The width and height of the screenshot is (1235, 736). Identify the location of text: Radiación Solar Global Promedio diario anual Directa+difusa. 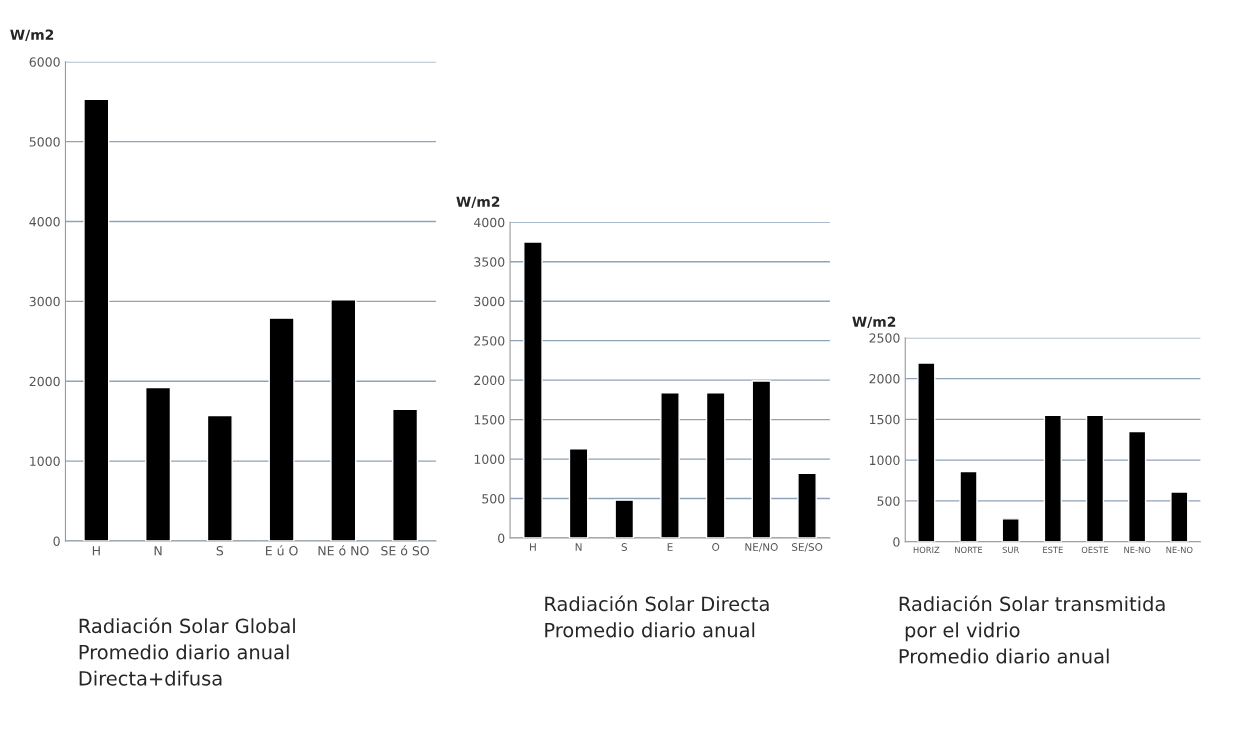
(187, 651).